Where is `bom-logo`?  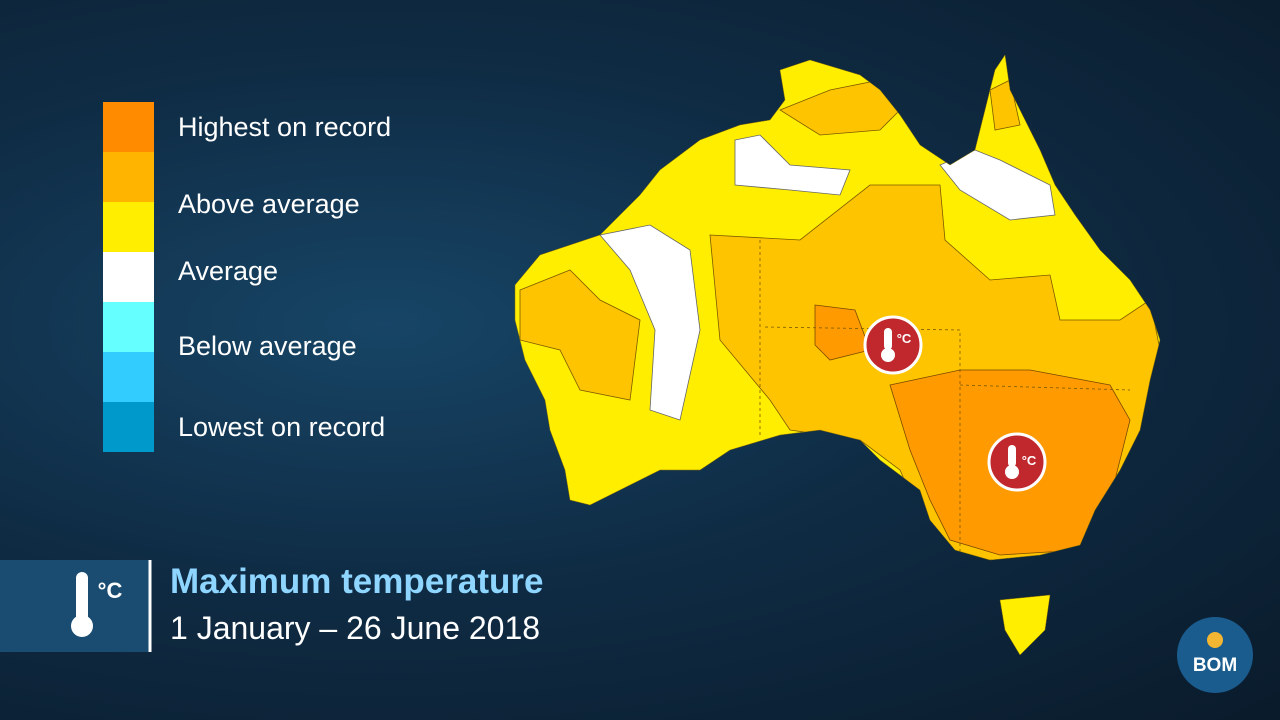
bom-logo is located at coordinates (1215, 655).